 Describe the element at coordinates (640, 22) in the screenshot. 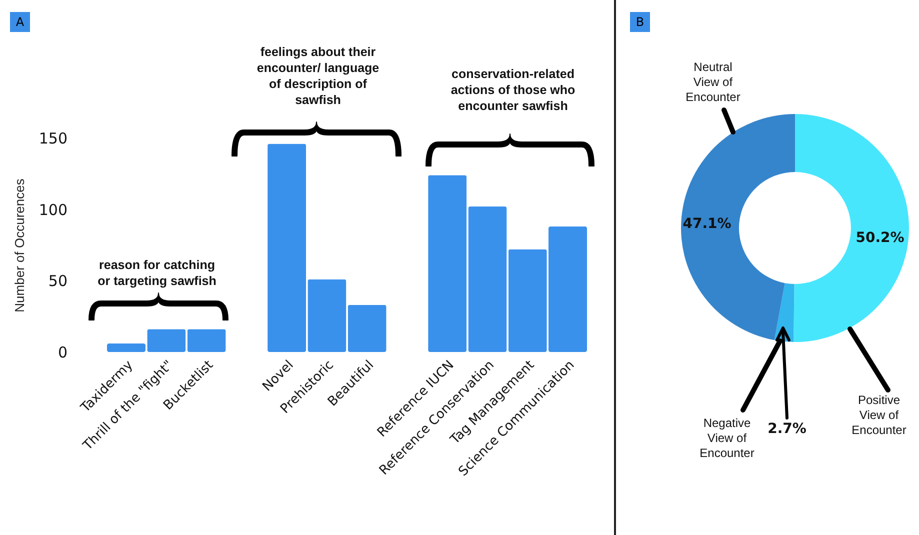

I see `chart-title: B` at that location.